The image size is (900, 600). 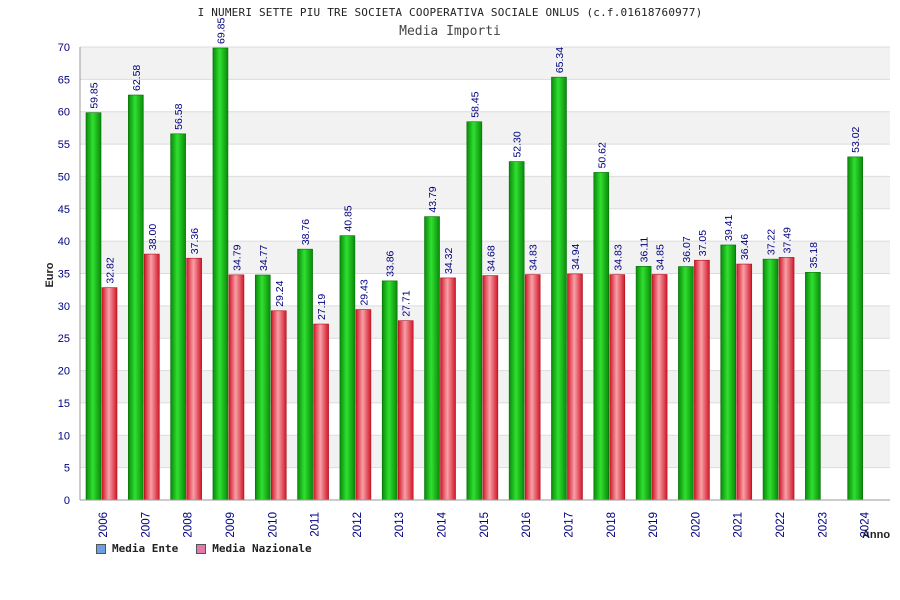 I want to click on data-label-media-ente: 69.85, so click(x=221, y=31).